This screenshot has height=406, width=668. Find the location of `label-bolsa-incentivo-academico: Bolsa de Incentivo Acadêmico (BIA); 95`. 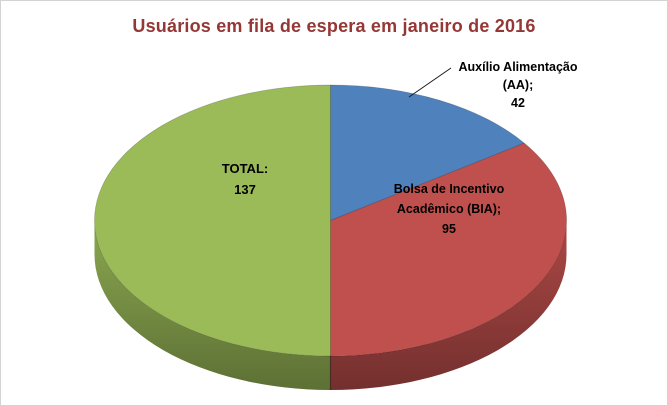

label-bolsa-incentivo-academico: Bolsa de Incentivo Acadêmico (BIA); 95 is located at coordinates (449, 209).